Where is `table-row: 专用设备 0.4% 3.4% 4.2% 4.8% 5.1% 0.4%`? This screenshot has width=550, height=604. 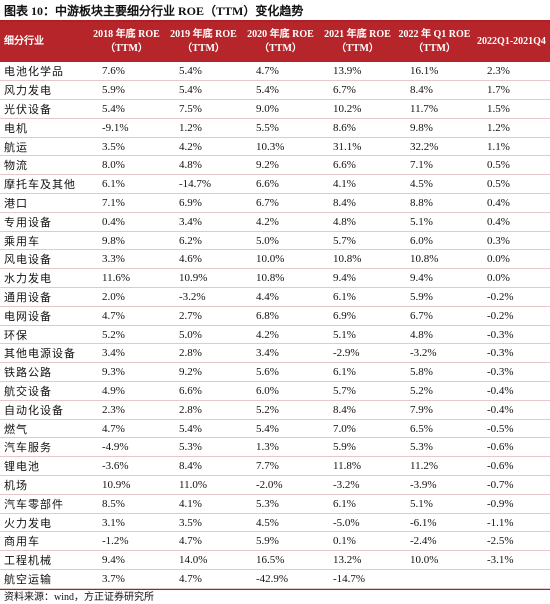 table-row: 专用设备 0.4% 3.4% 4.2% 4.8% 5.1% 0.4% is located at coordinates (275, 222).